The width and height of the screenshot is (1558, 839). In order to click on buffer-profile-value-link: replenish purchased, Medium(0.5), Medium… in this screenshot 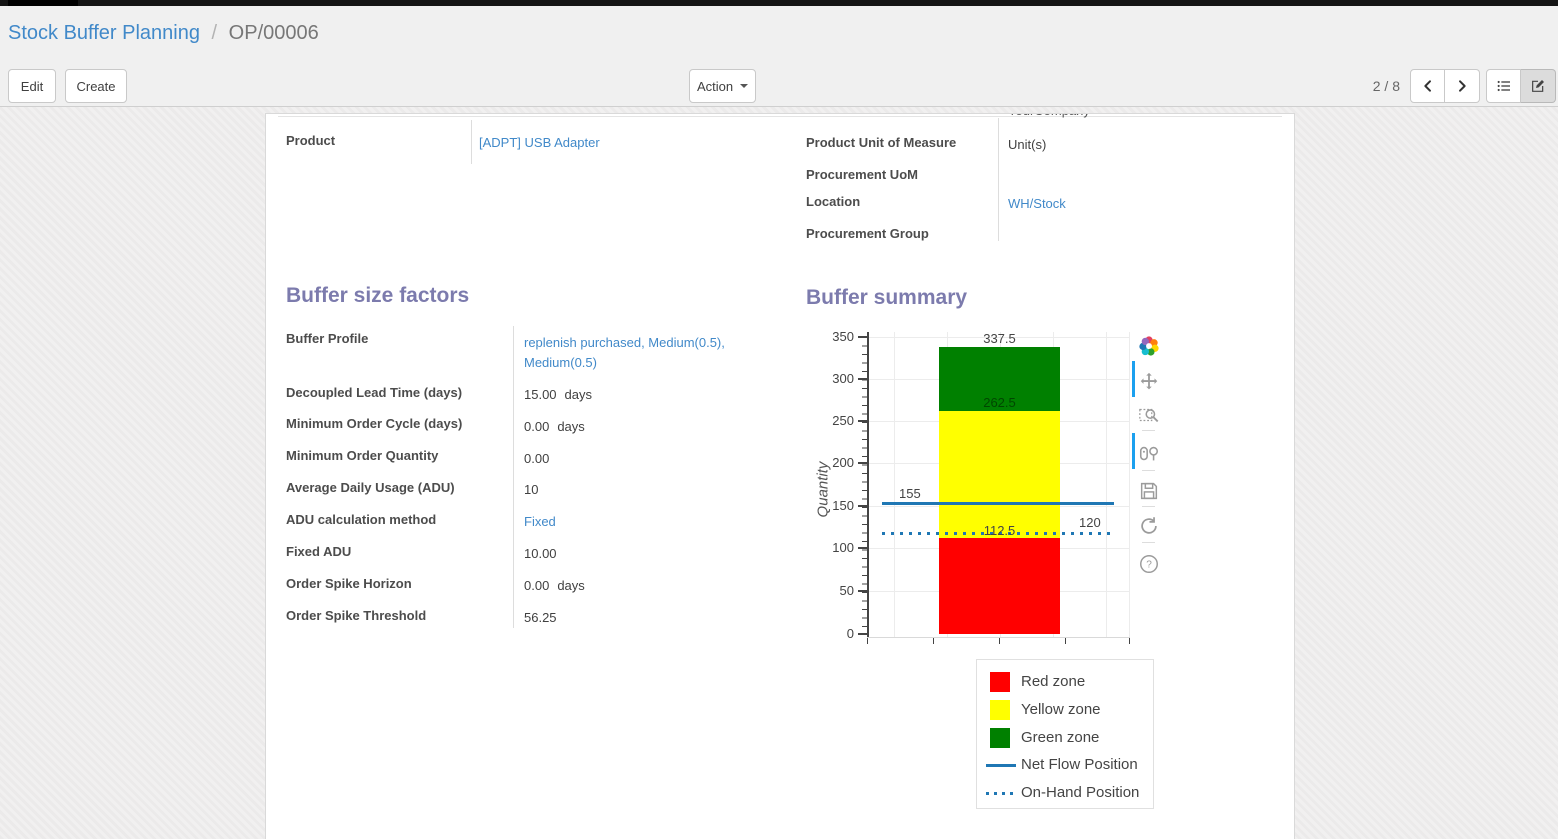, I will do `click(624, 353)`.